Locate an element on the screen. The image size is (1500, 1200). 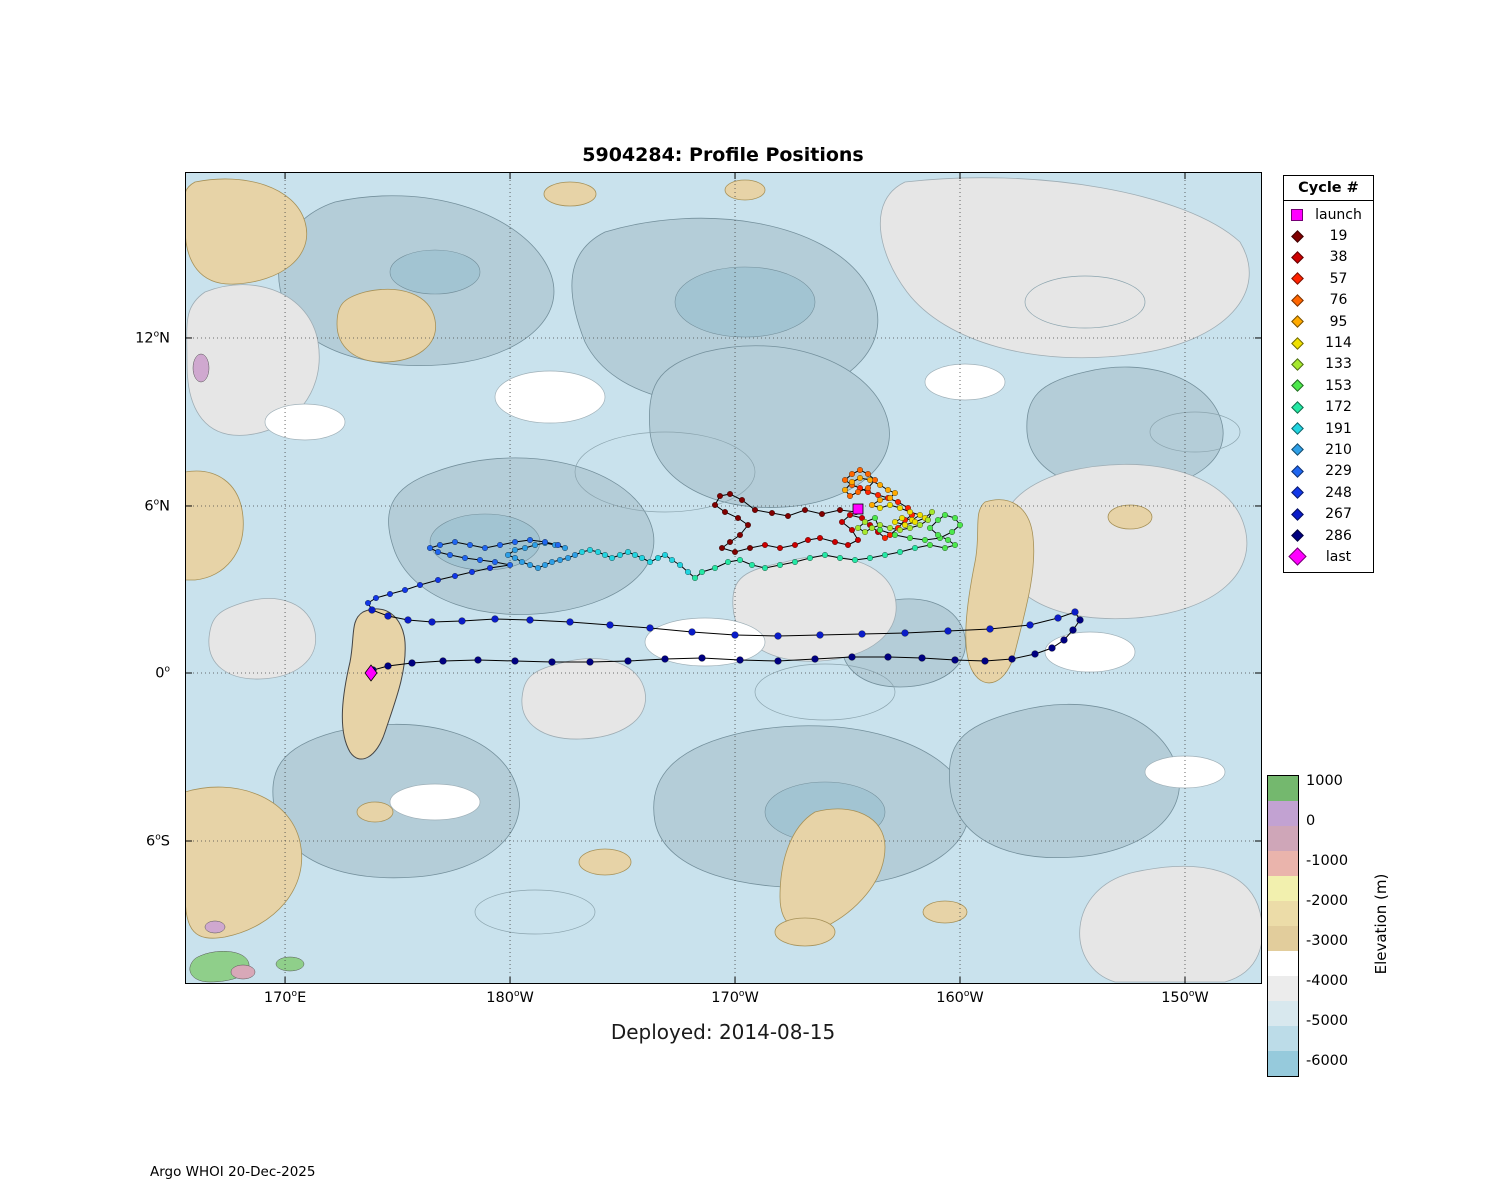
legend-item: 172 is located at coordinates (1328, 407).